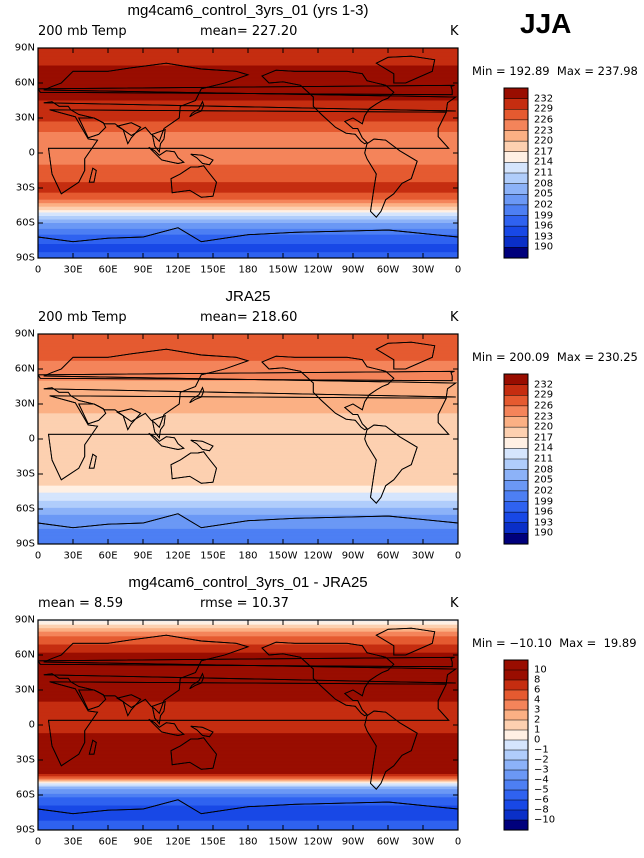  I want to click on lon-tick-label: 120E, so click(178, 270).